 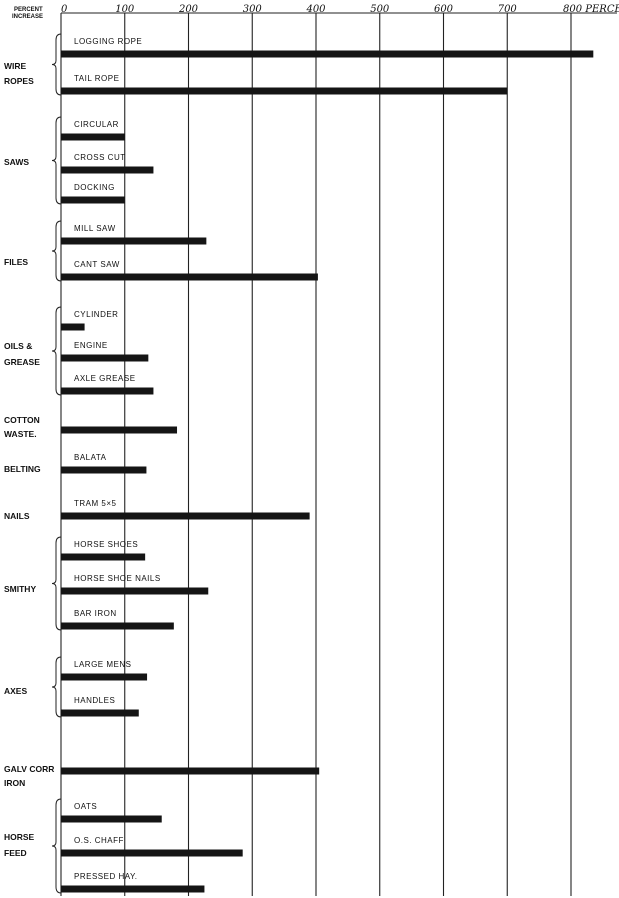 I want to click on group-label-5-0: BELTING, so click(x=22, y=469).